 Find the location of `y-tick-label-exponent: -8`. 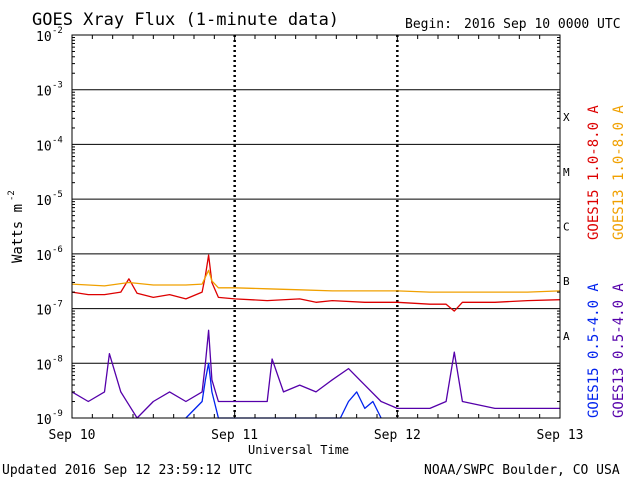

y-tick-label-exponent: -8 is located at coordinates (57, 359).